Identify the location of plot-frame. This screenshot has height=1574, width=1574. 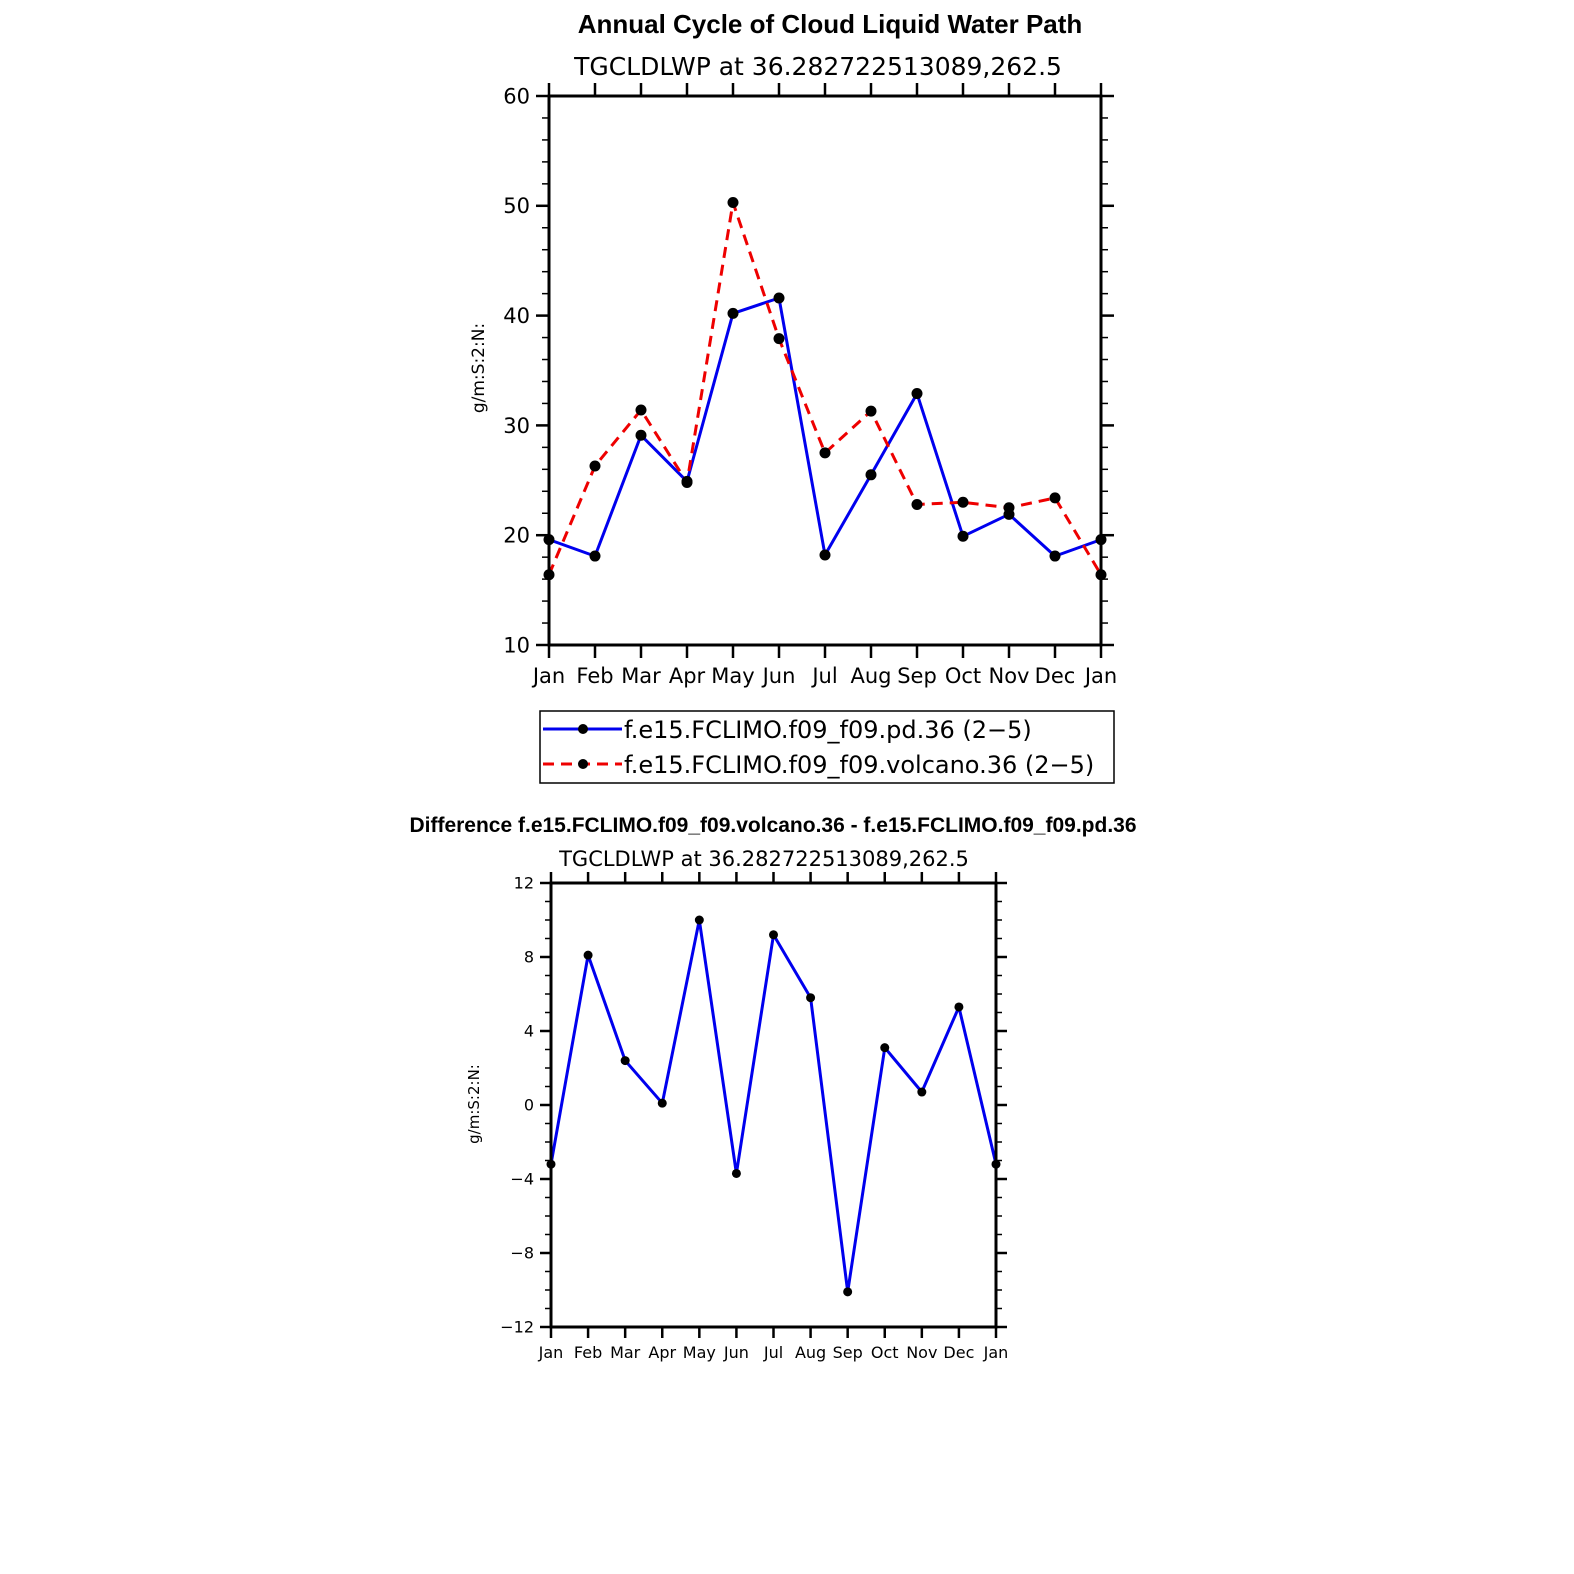
(825, 370).